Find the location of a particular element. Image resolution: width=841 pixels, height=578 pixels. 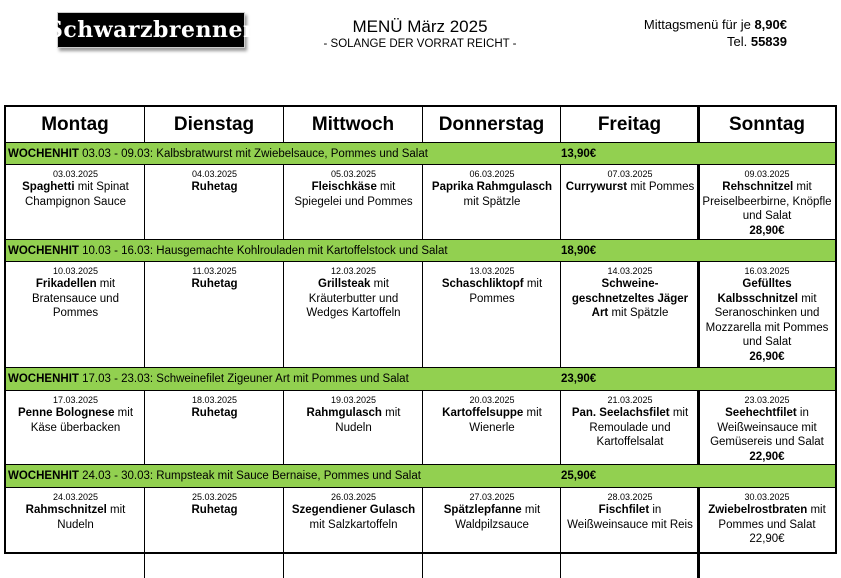

dish-date: 24.03.2025 is located at coordinates (75, 497).